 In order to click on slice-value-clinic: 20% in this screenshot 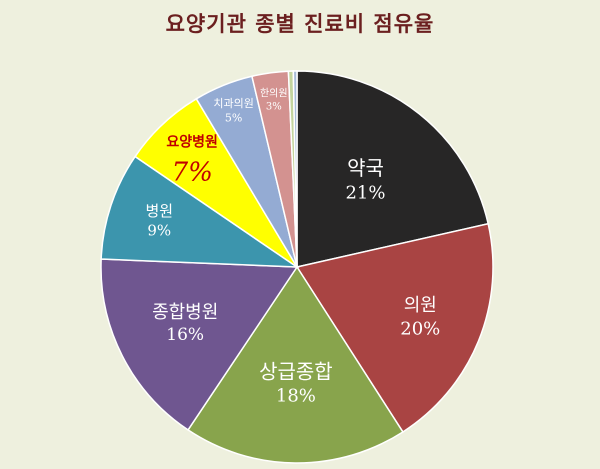, I will do `click(420, 329)`.